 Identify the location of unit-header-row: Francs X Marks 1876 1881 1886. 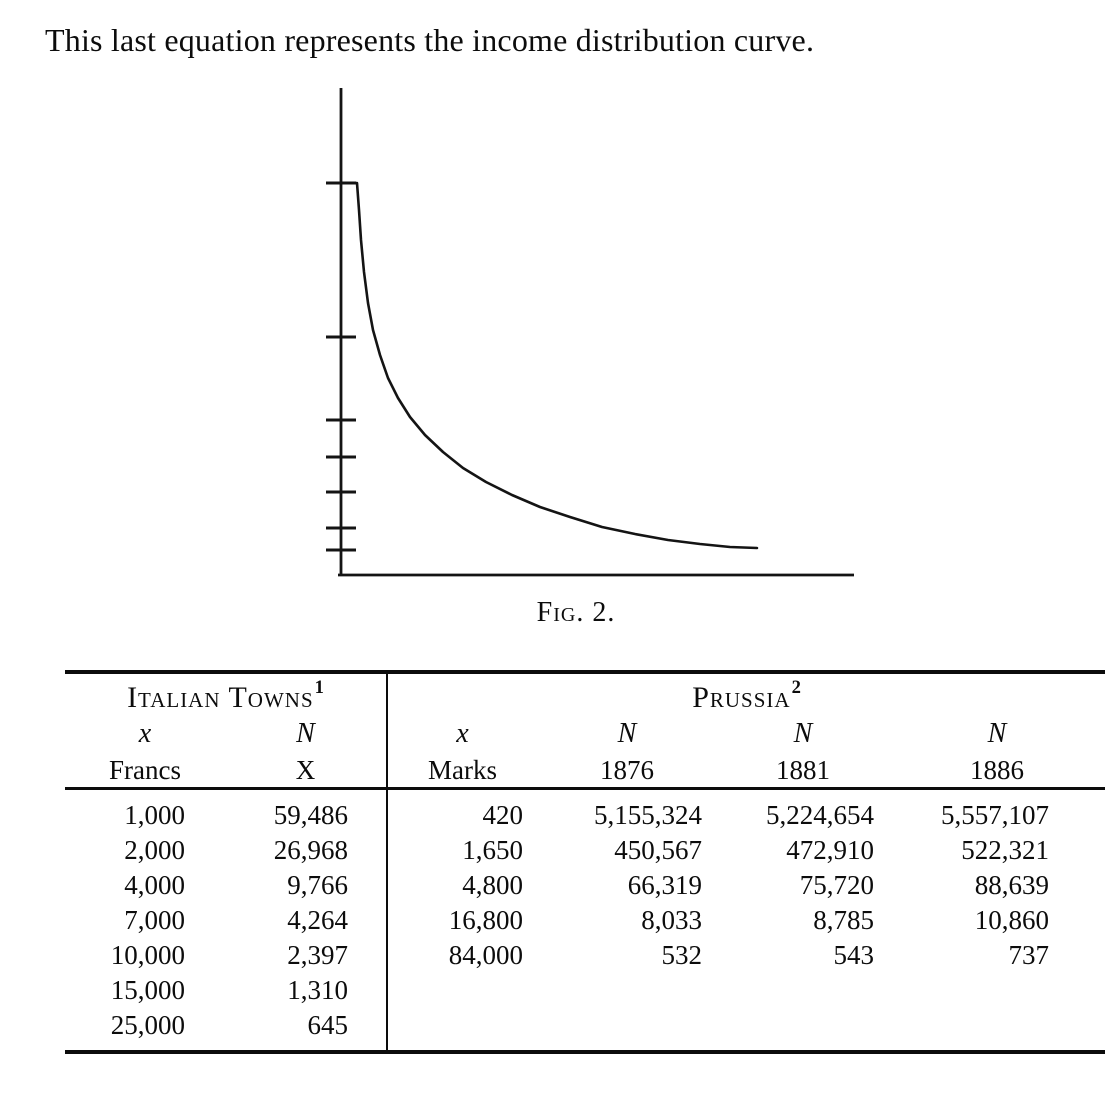
(585, 771).